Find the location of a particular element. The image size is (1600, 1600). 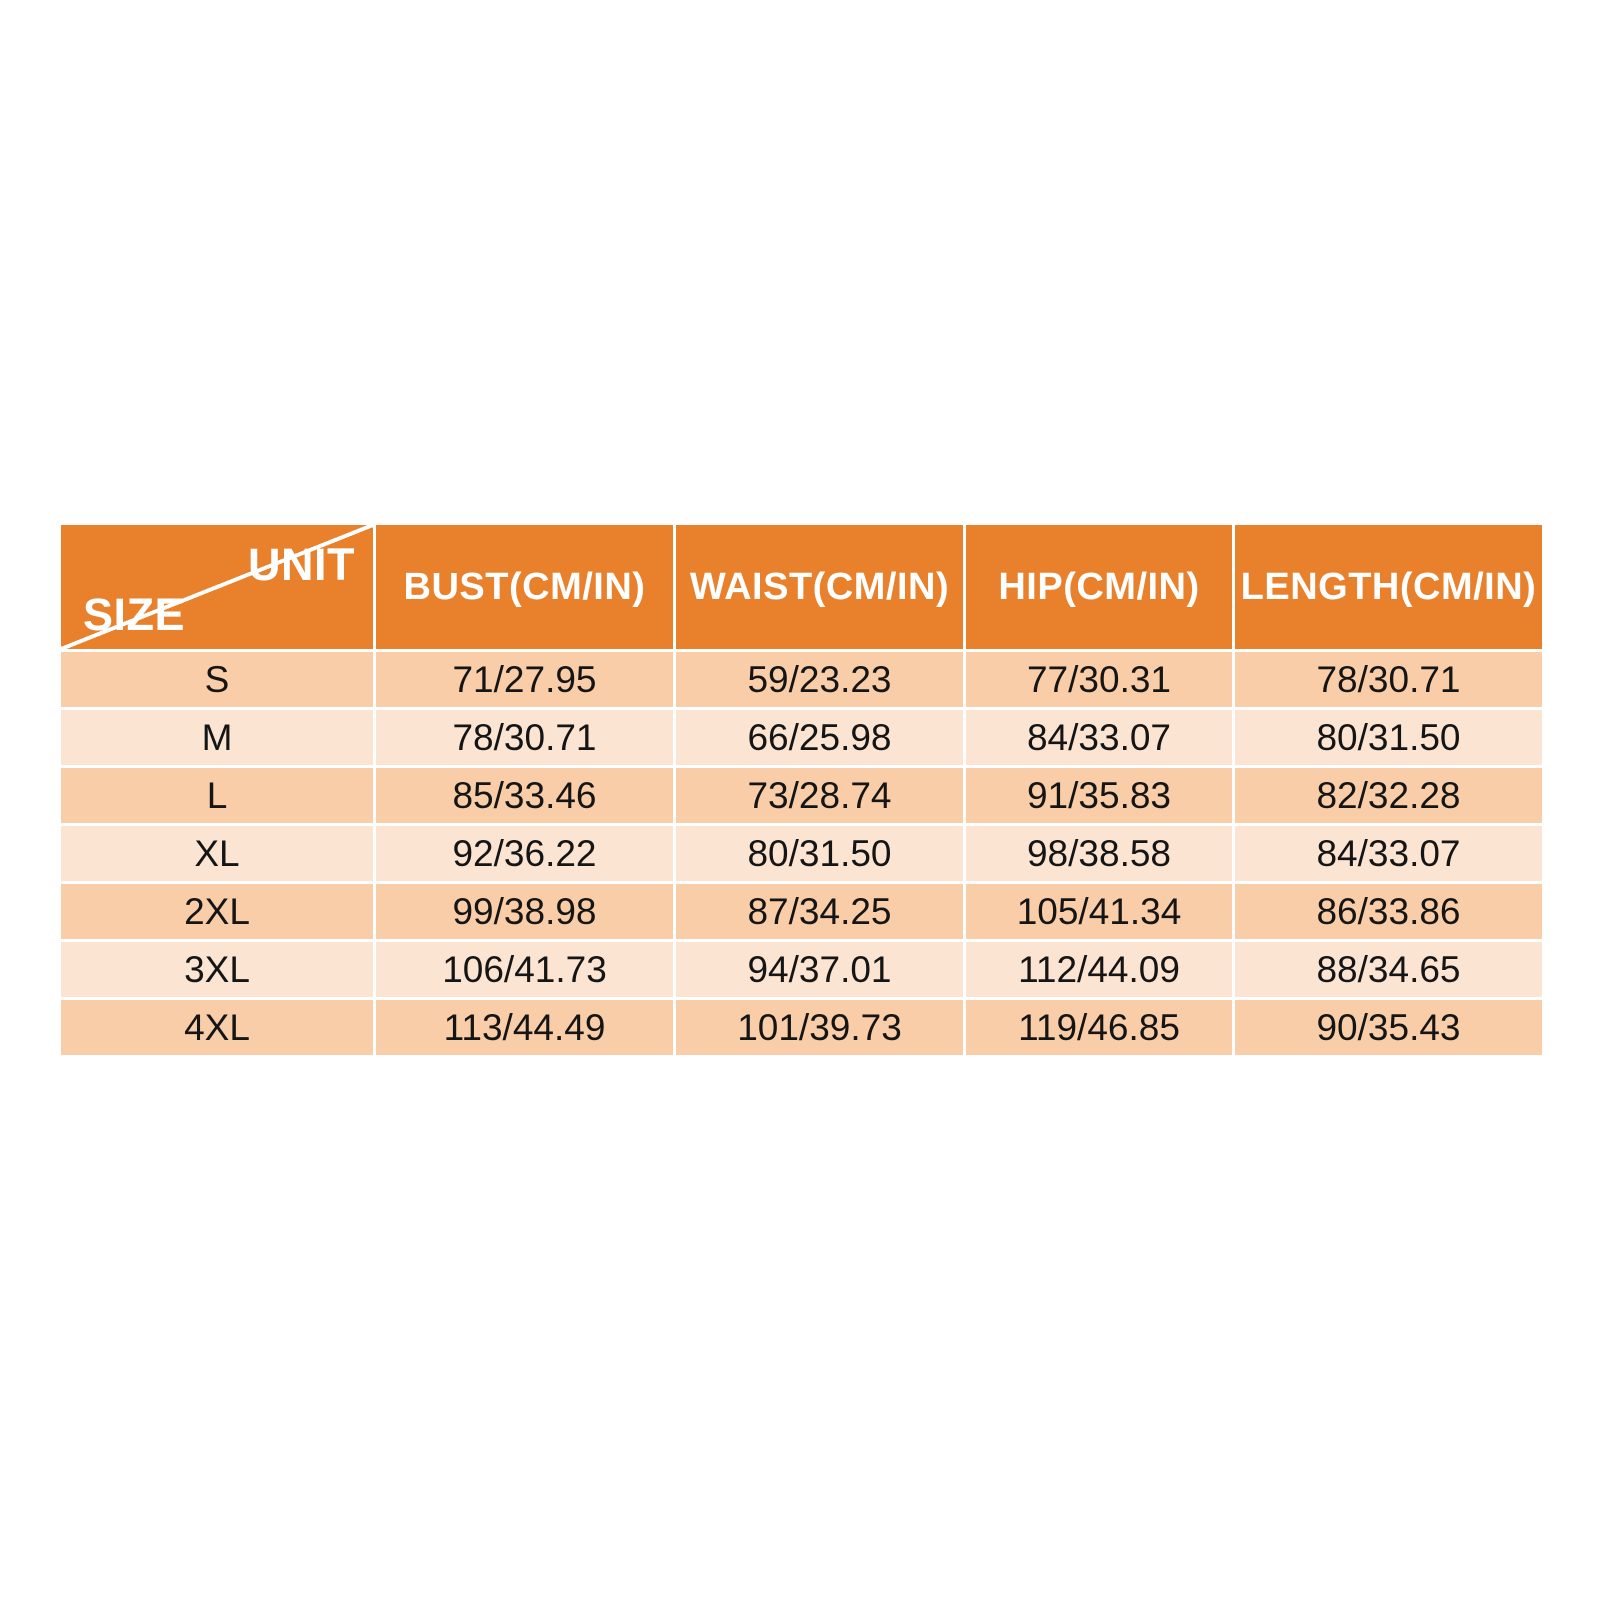

table-row-xl: XL 92/36.22 80/31.50 98/38.58 84/33.07 is located at coordinates (801, 853).